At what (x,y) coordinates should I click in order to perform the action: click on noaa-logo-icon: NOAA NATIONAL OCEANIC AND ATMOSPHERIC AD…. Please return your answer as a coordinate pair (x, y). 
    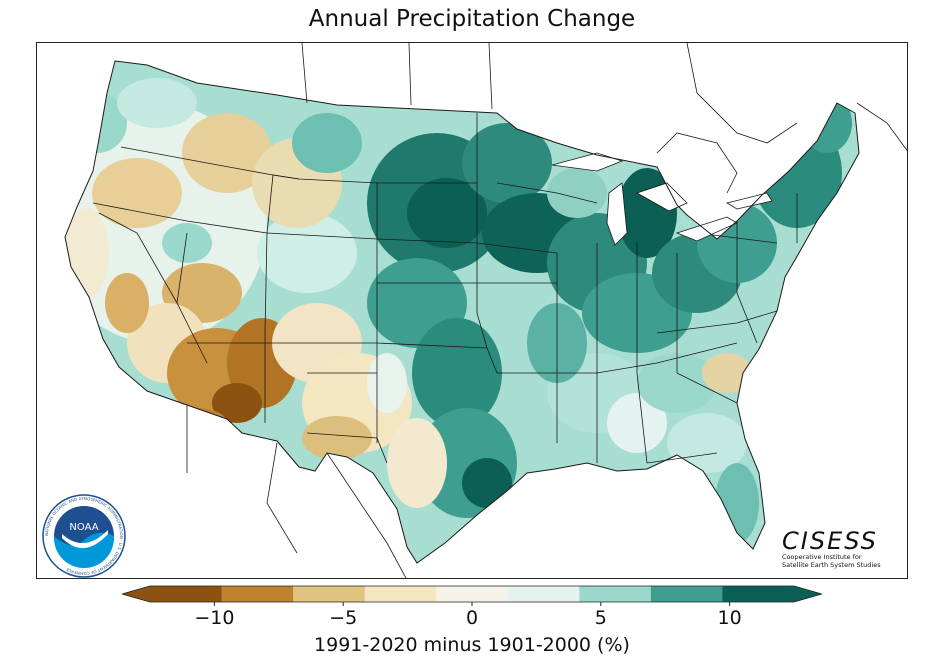
    Looking at the image, I should click on (84, 536).